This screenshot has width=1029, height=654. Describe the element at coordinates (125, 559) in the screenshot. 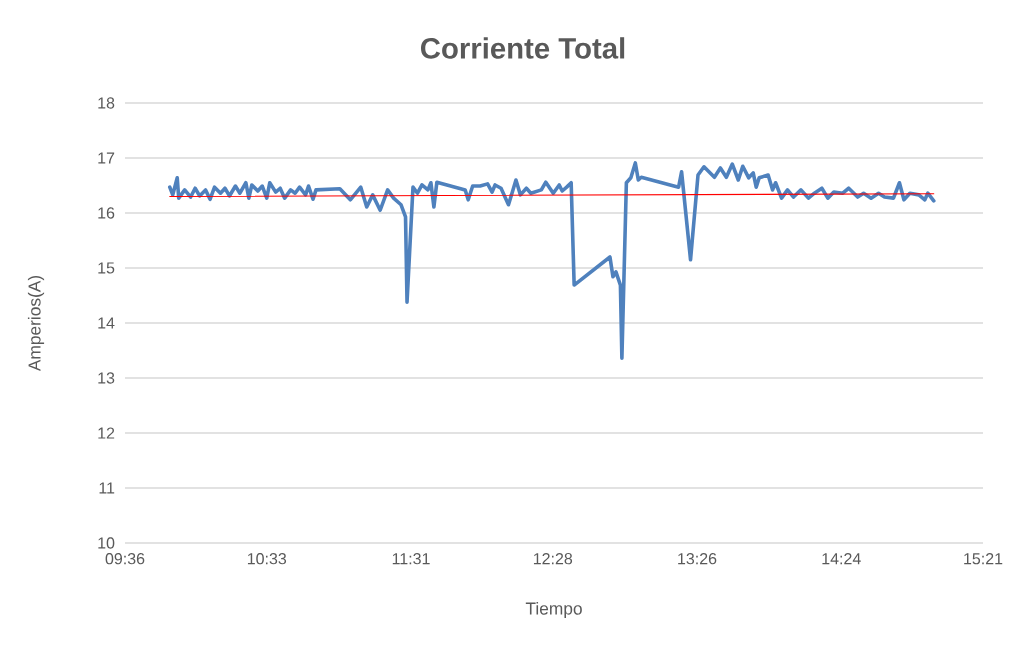

I see `x-tick-label: 09:36` at that location.